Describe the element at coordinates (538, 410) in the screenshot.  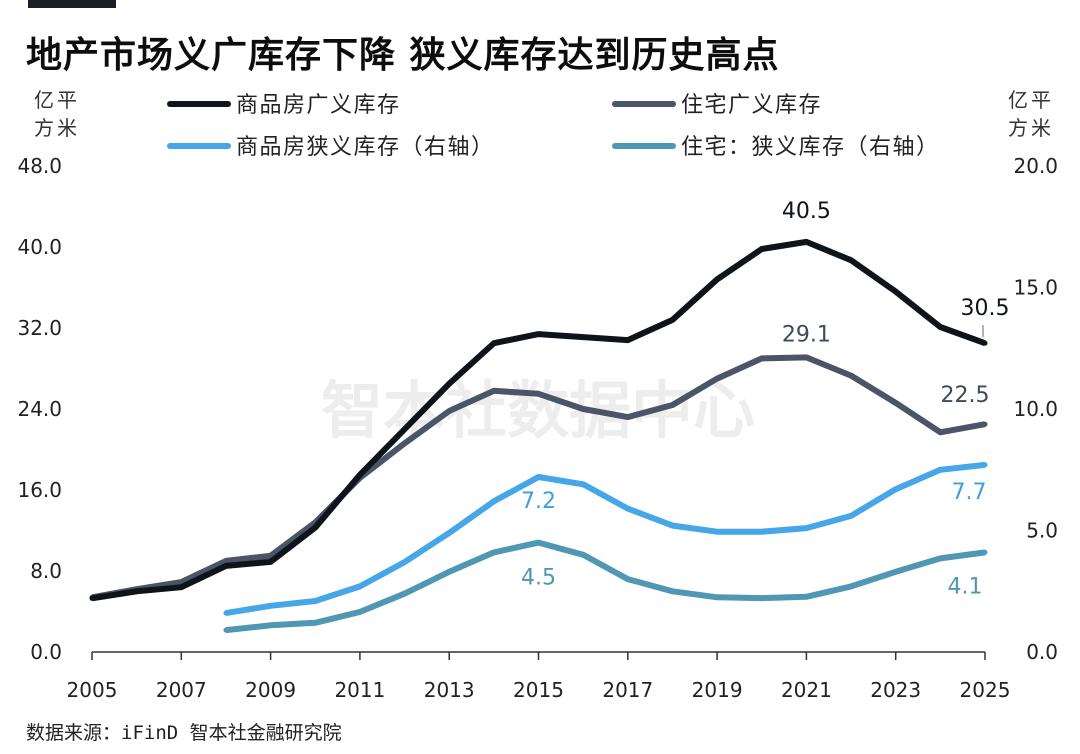
I see `watermark-text: 智本社数据中心` at that location.